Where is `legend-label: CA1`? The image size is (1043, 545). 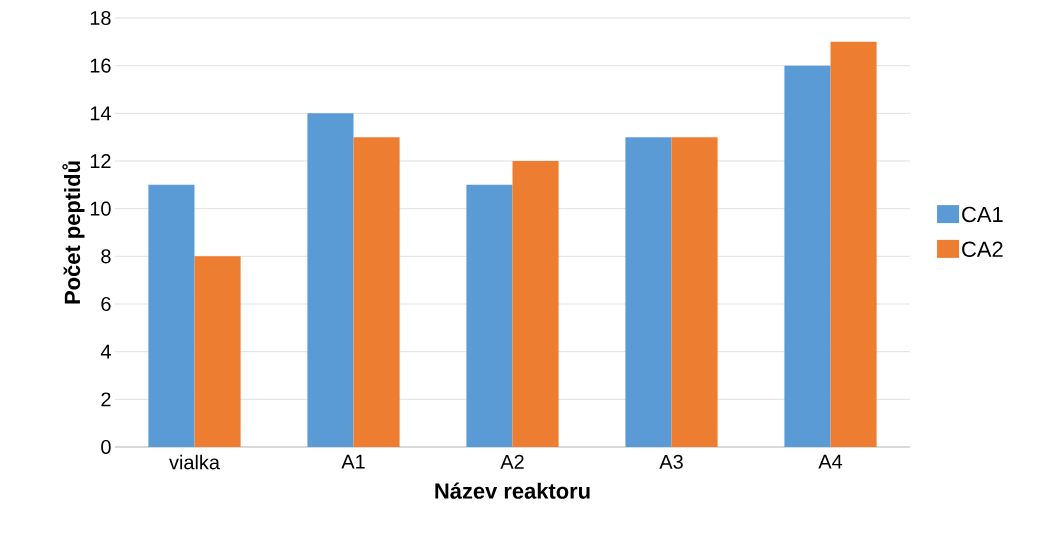
legend-label: CA1 is located at coordinates (982, 214).